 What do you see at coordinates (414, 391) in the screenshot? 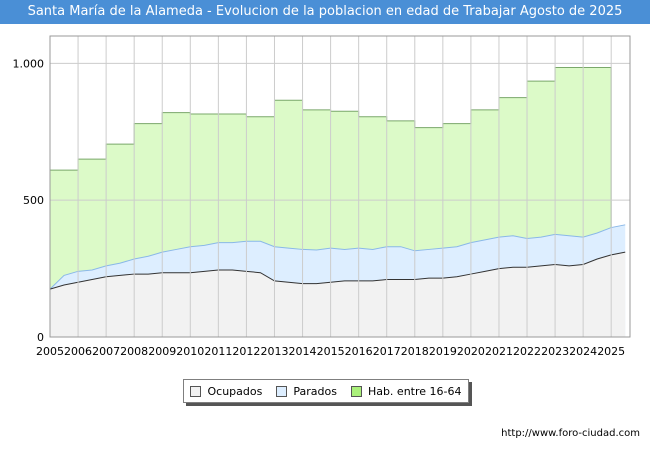
I see `legend-label-hab: Hab. entre 16-64` at bounding box center [414, 391].